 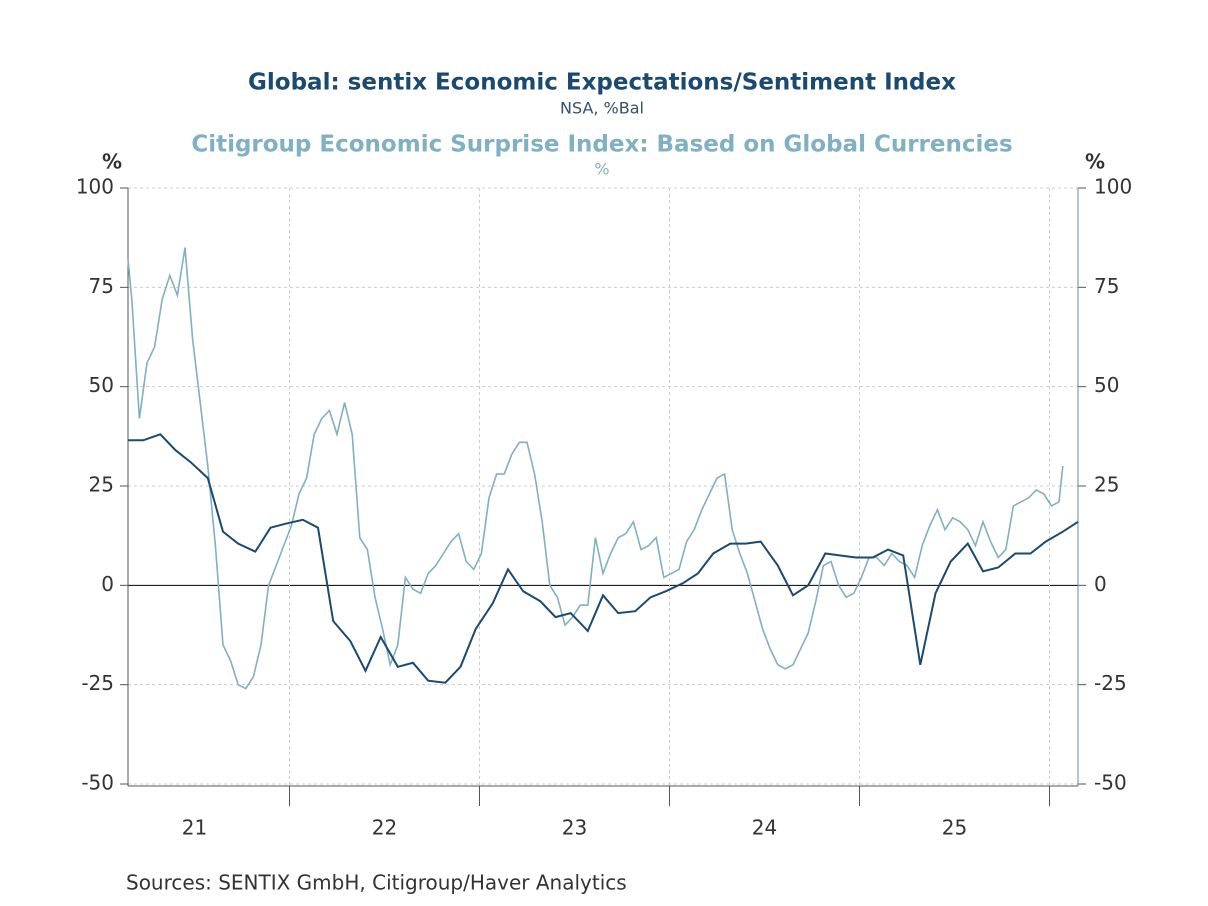 I want to click on y2-tick-label: 25, so click(x=1106, y=485).